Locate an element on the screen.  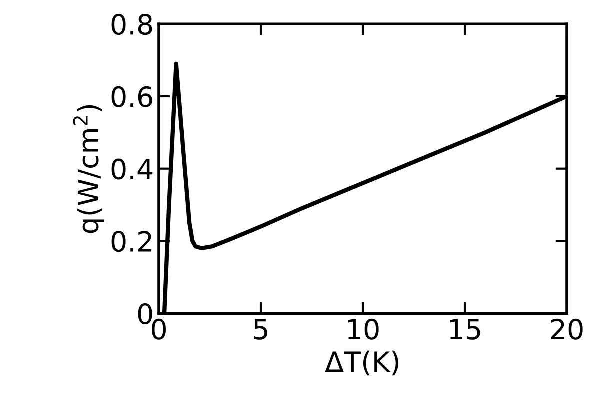
y-axis-title: q(W/cm$^{2}$) is located at coordinates (88, 169).